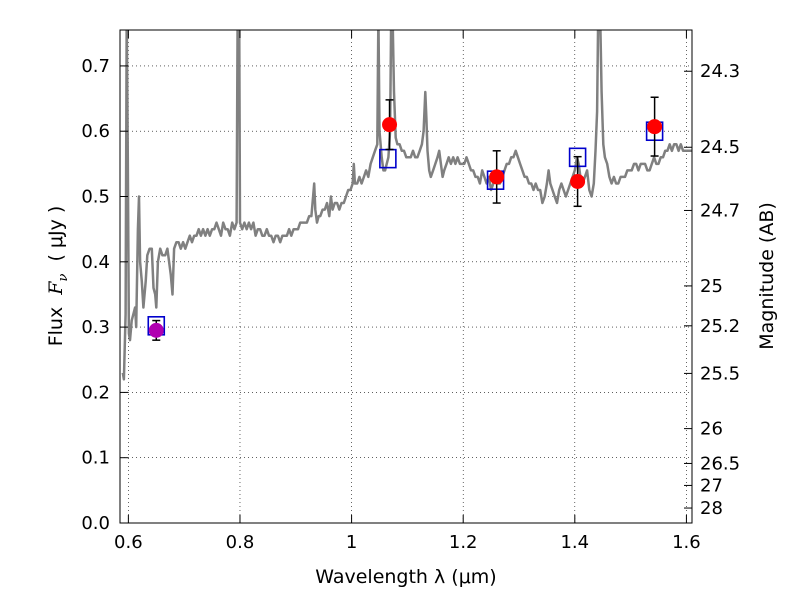 The width and height of the screenshot is (800, 600). Describe the element at coordinates (95, 66) in the screenshot. I see `y-tick-label: 0.7` at that location.